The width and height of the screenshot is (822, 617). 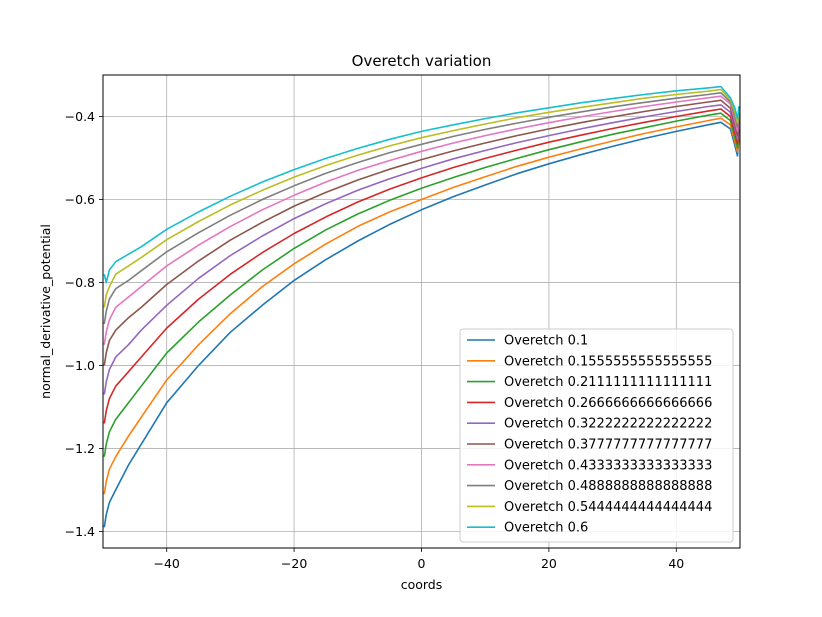 I want to click on x-tick-label: −20, so click(x=294, y=563).